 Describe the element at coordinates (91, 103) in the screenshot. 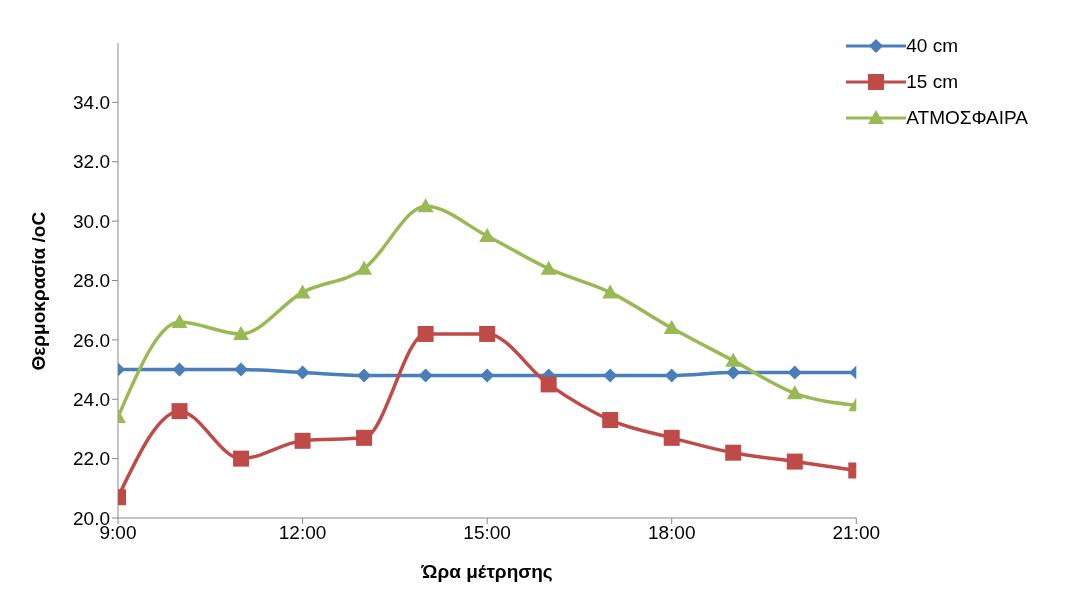

I see `y-tick-label: 34.0` at that location.